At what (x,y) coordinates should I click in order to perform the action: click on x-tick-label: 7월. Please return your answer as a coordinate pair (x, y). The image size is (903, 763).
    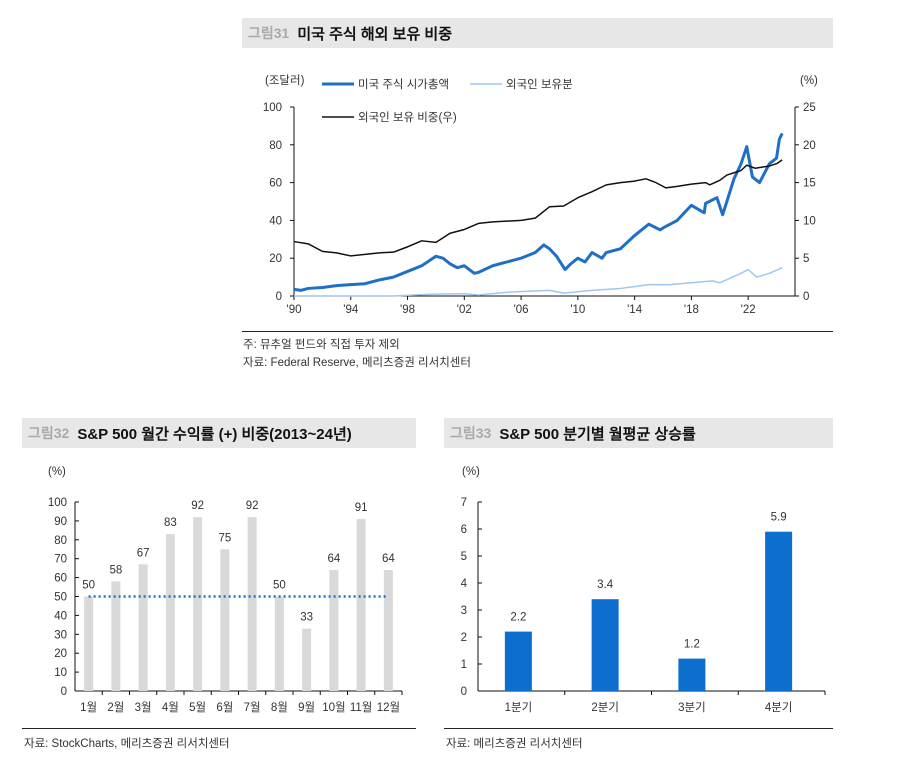
    Looking at the image, I should click on (252, 707).